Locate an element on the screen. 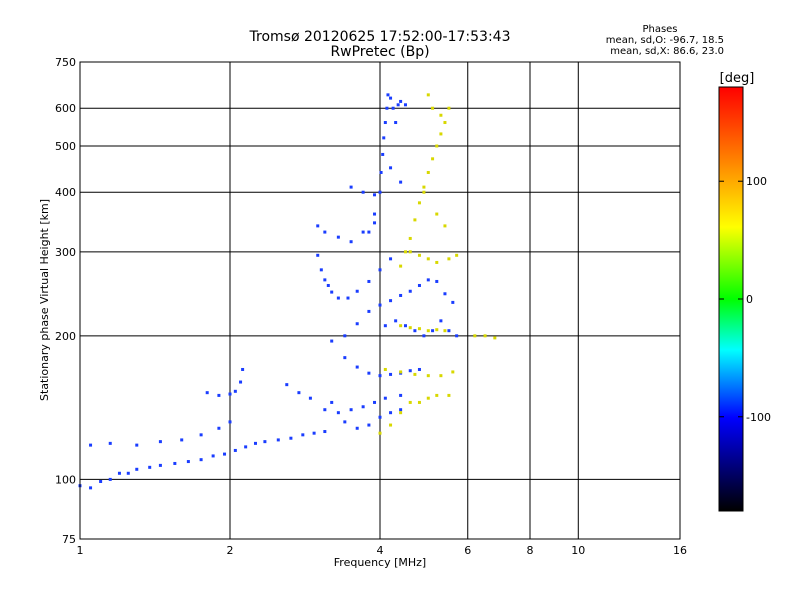 This screenshot has height=600, width=800. y-axis-label: Stationary phase Virtual Height [km] is located at coordinates (44, 300).